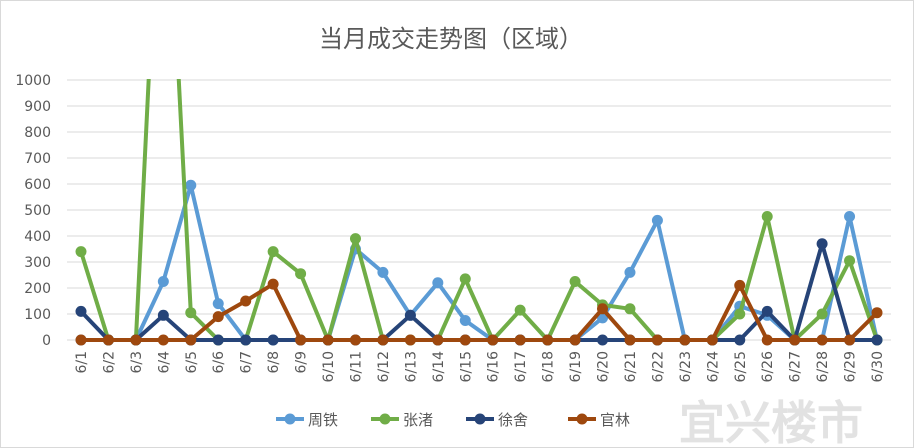 Image resolution: width=914 pixels, height=448 pixels. Describe the element at coordinates (37, 185) in the screenshot. I see `y-tick-label: 600` at that location.